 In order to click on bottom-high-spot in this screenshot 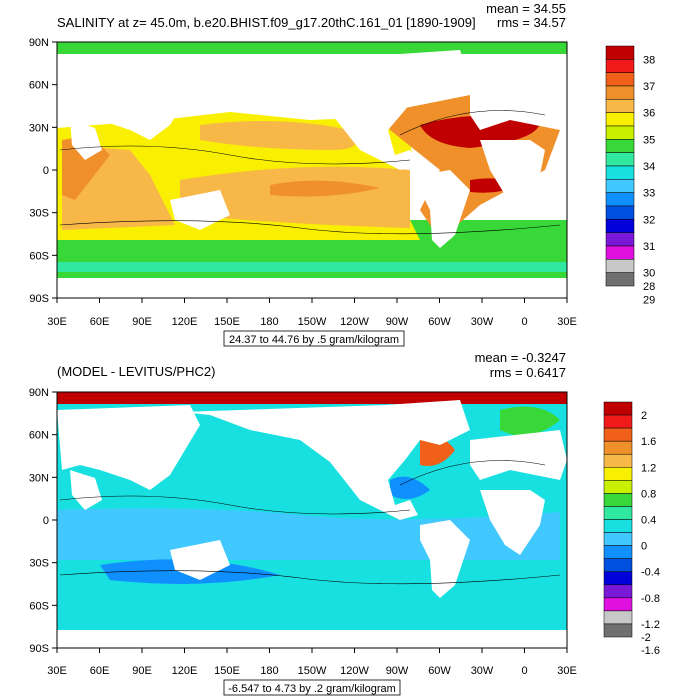, I will do `click(437, 451)`.